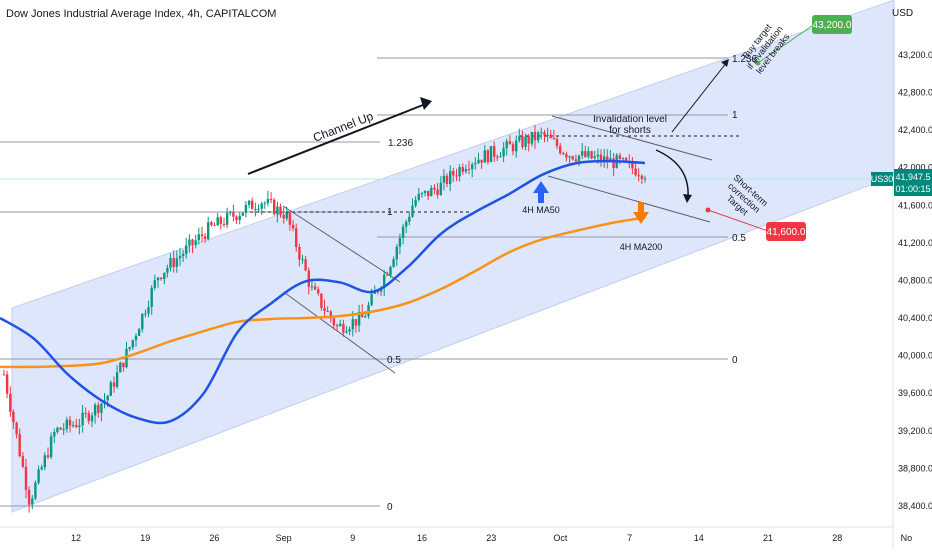 This screenshot has height=555, width=932. What do you see at coordinates (915, 393) in the screenshot?
I see `y-tick-label: 39,600.0` at bounding box center [915, 393].